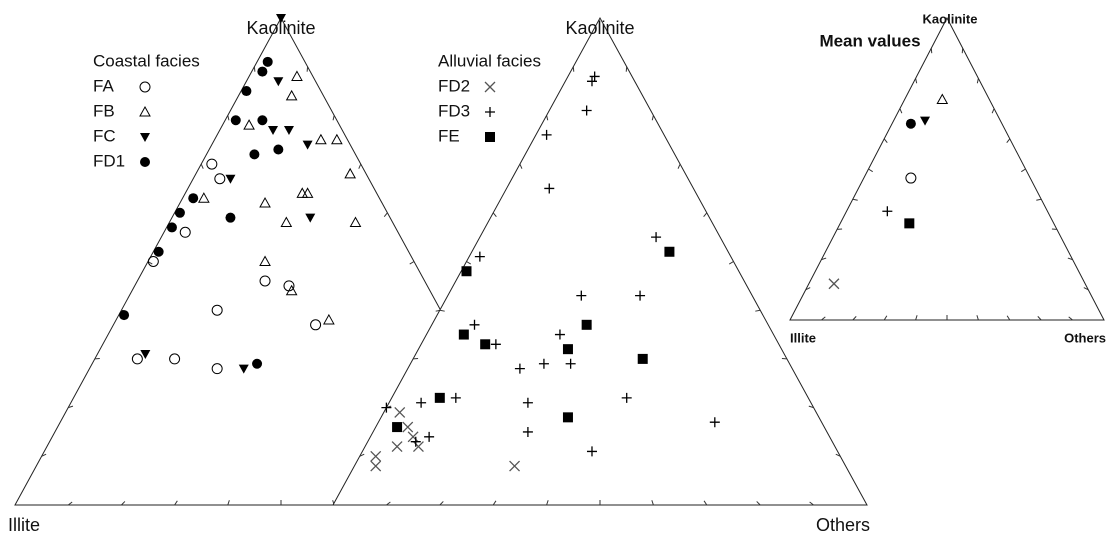 This screenshot has height=537, width=1107. What do you see at coordinates (103, 85) in the screenshot?
I see `legend-label: FA` at bounding box center [103, 85].